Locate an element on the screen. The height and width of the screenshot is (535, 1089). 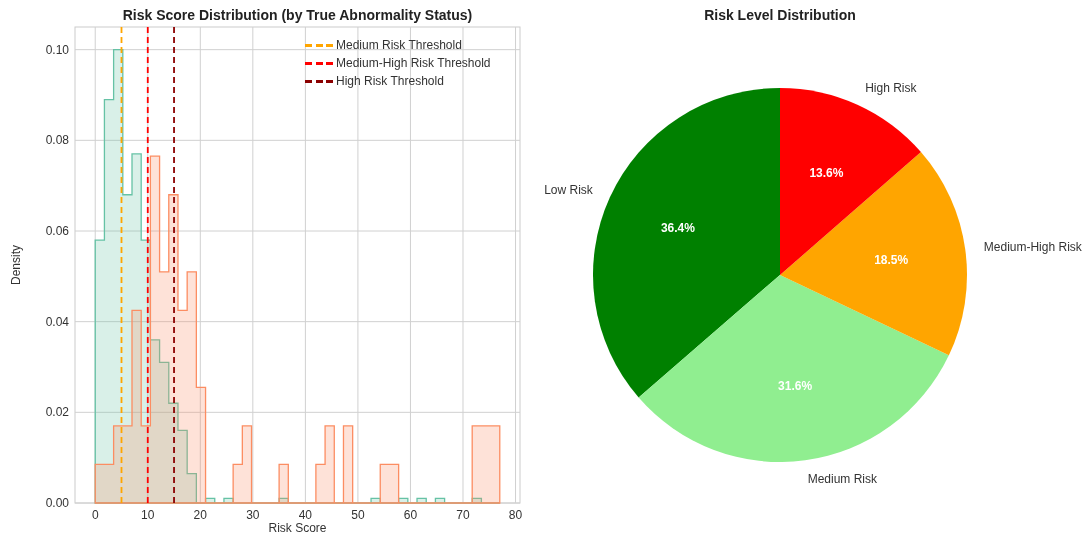
y-tick-label: 0.10 is located at coordinates (57, 49).